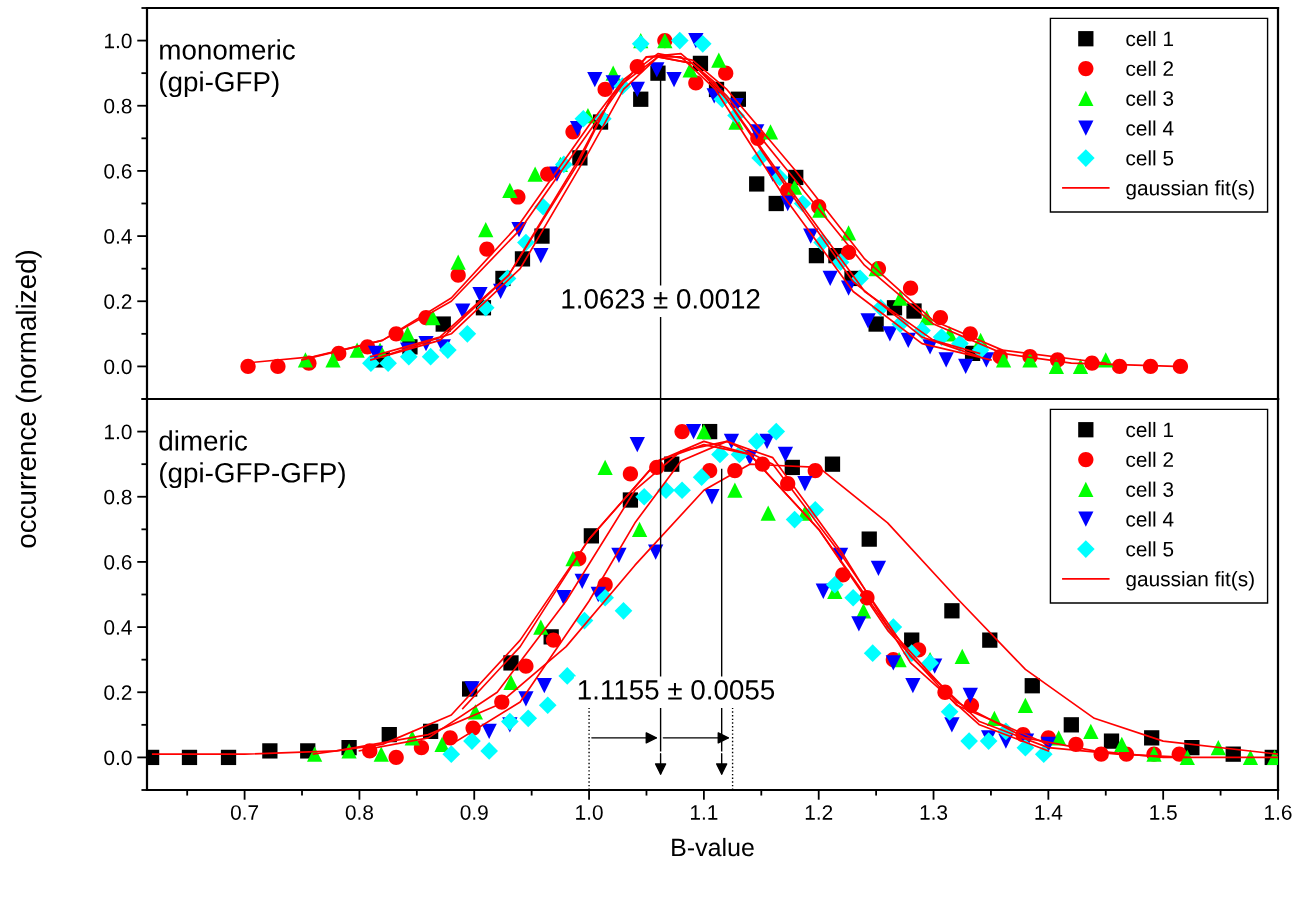  I want to click on x-tick-label: 1.0, so click(589, 812).